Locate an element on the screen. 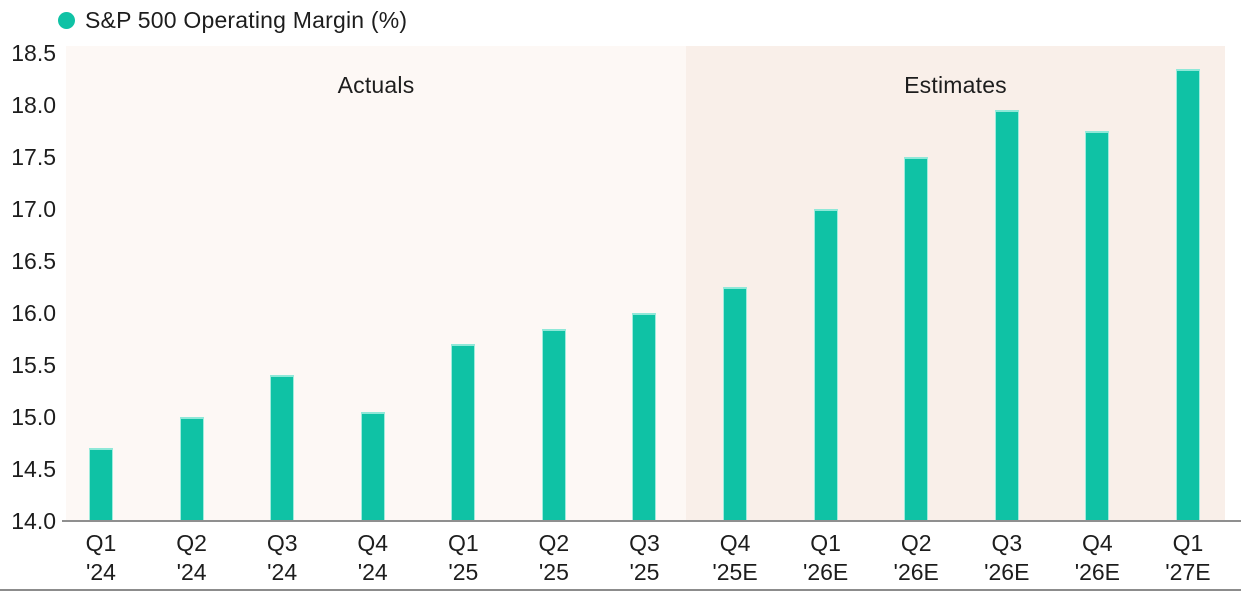 The height and width of the screenshot is (592, 1241). estimates-region-label: Estimates is located at coordinates (955, 85).